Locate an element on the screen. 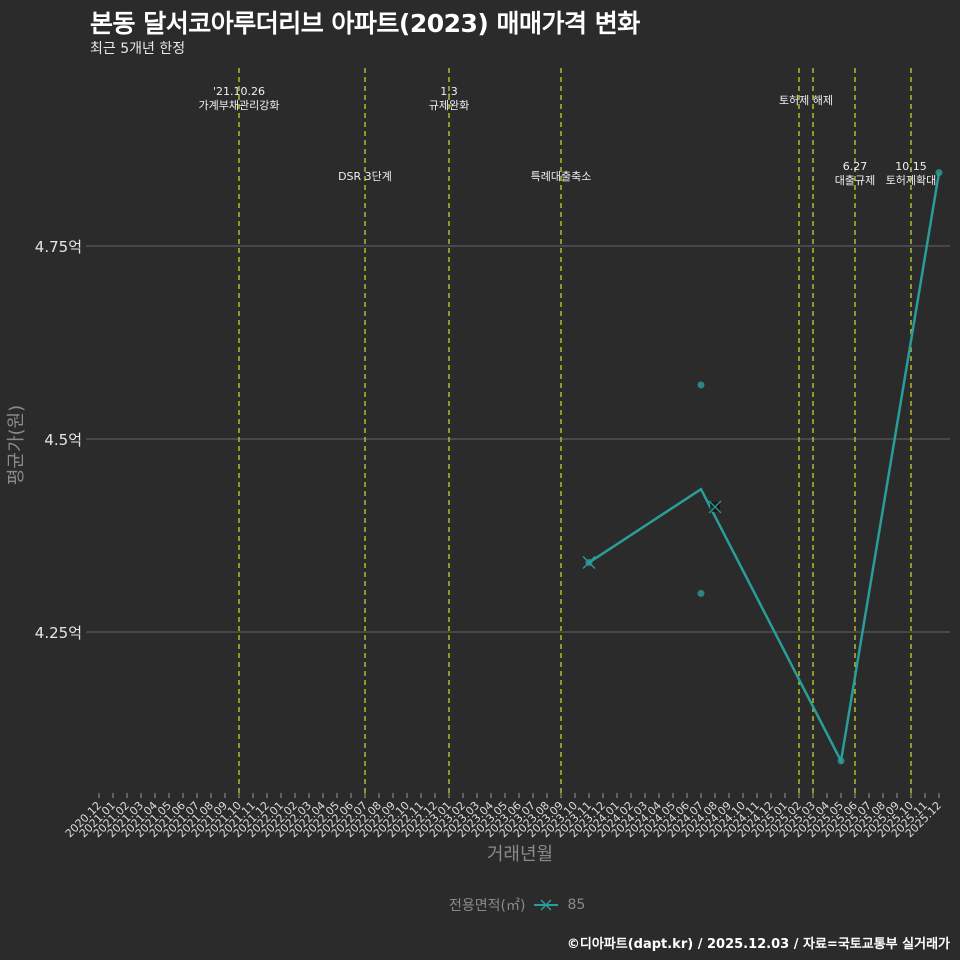 The image size is (960, 960). y-axis-label: 평균가(원) is located at coordinates (16, 445).